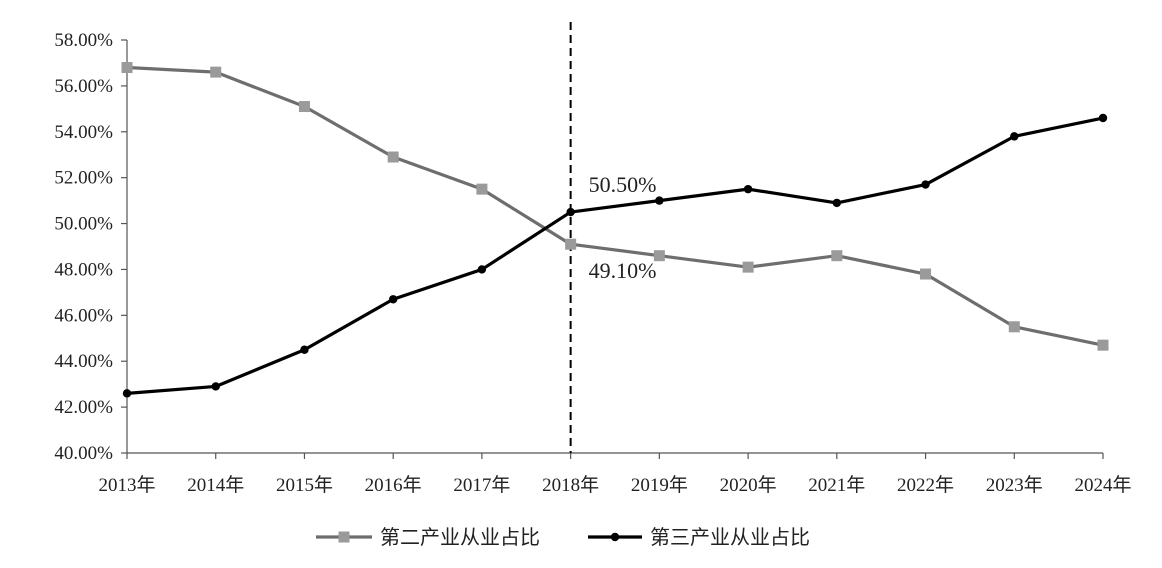  Describe the element at coordinates (460, 537) in the screenshot. I see `legend-label-1: 第二产业从业占比` at that location.